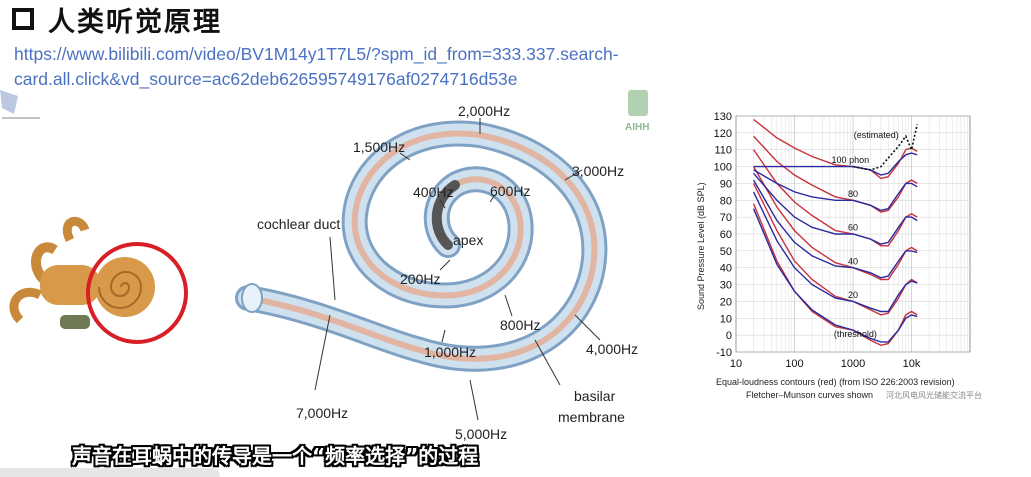 This screenshot has height=477, width=1031. I want to click on chart-ytick-label: 0, so click(729, 336).